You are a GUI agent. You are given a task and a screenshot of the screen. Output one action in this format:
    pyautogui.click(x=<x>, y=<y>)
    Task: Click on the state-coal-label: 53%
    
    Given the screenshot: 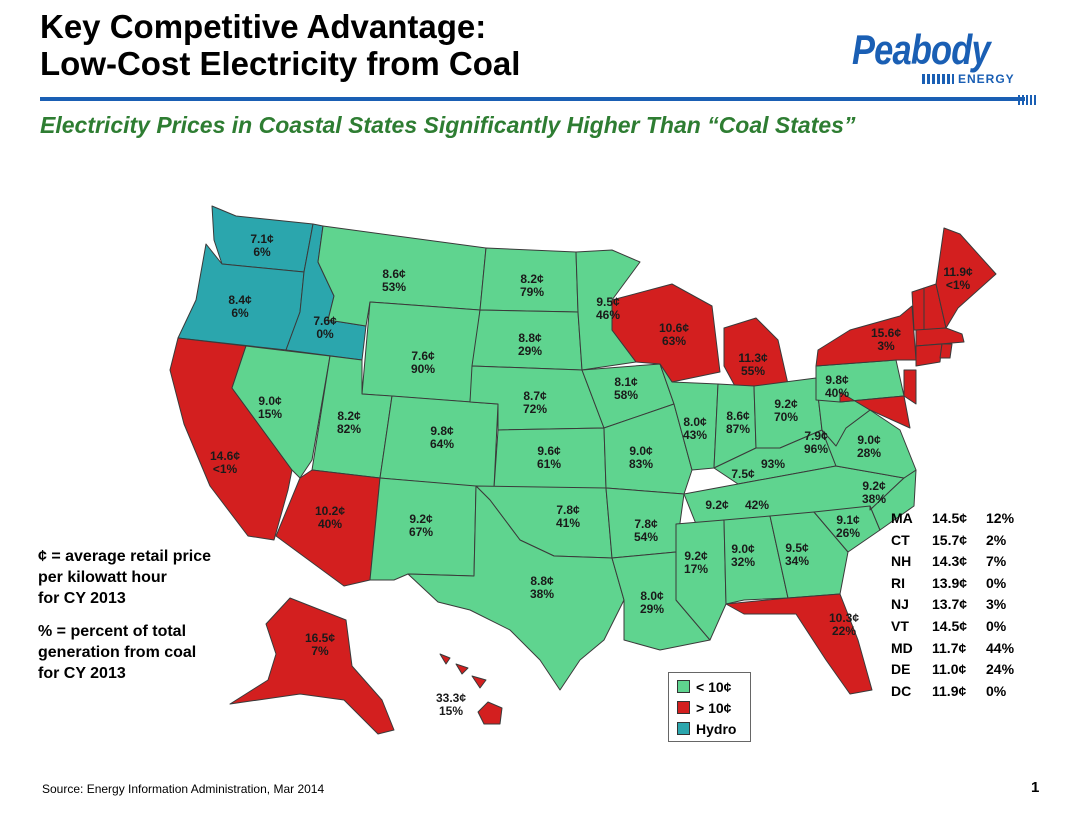 What is the action you would take?
    pyautogui.click(x=394, y=287)
    